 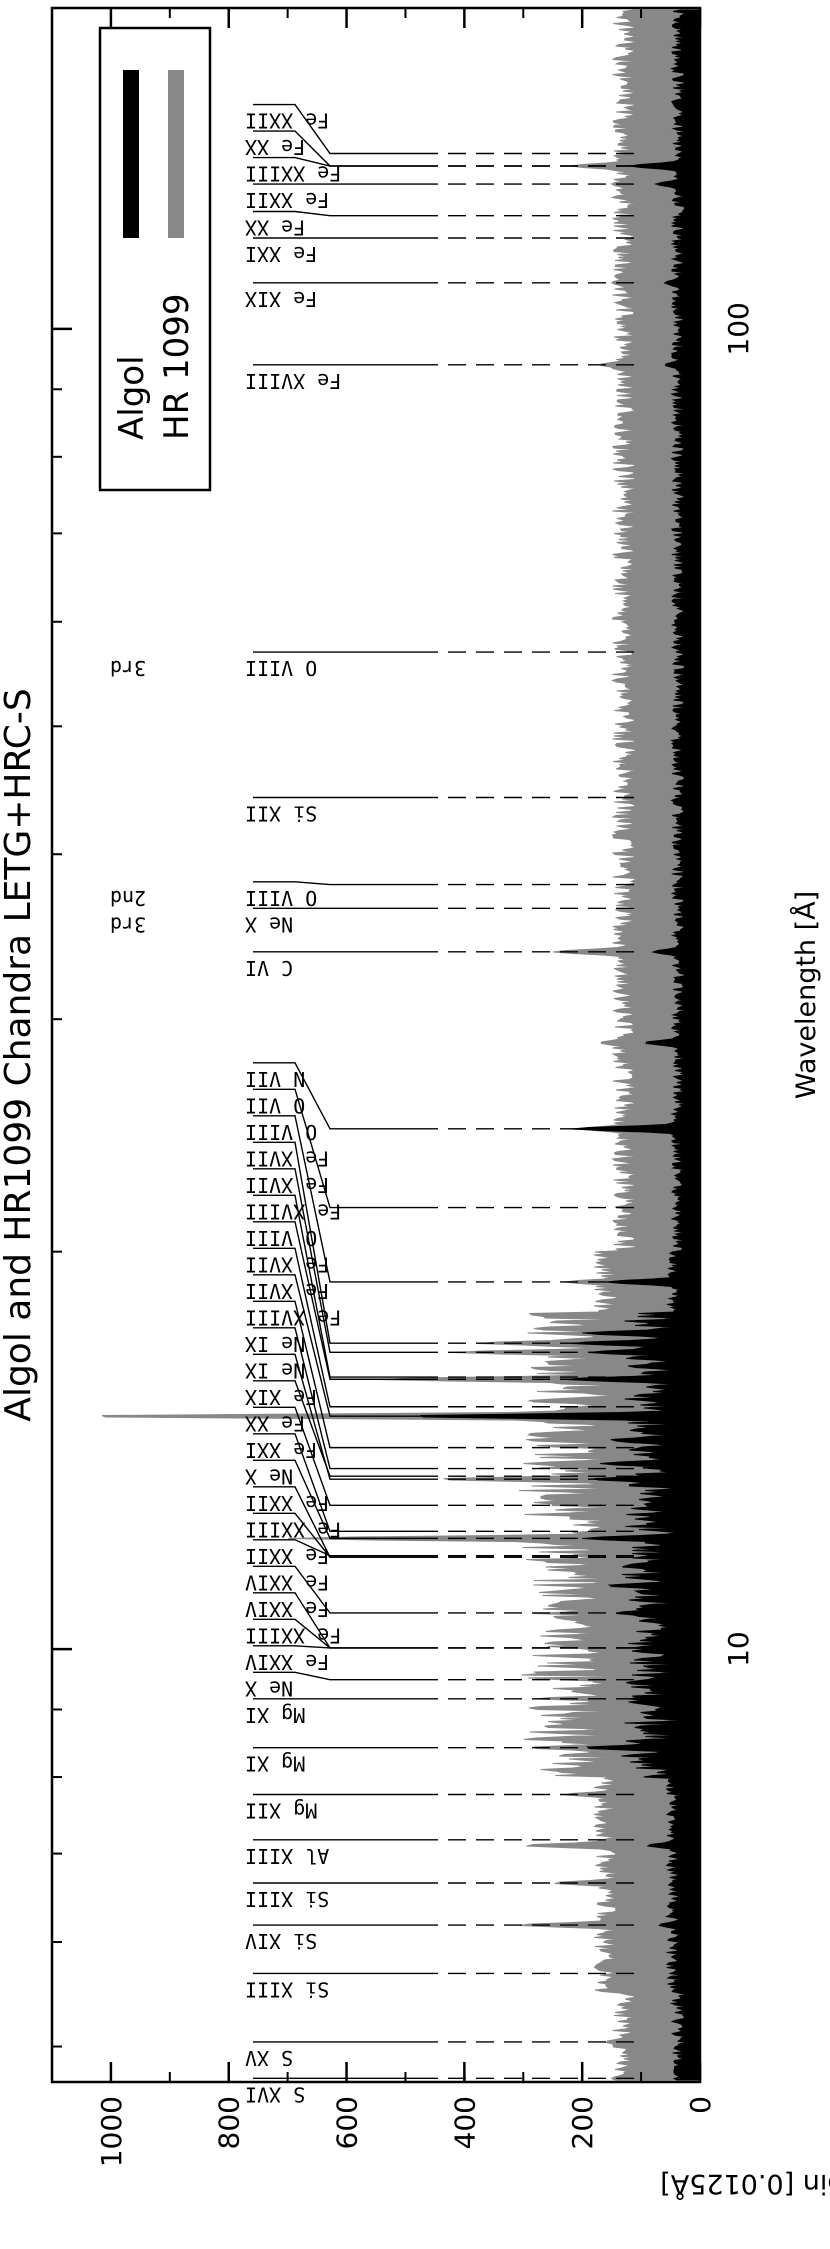 I want to click on annotation-ne-x-9-leader, so click(x=336, y=1676).